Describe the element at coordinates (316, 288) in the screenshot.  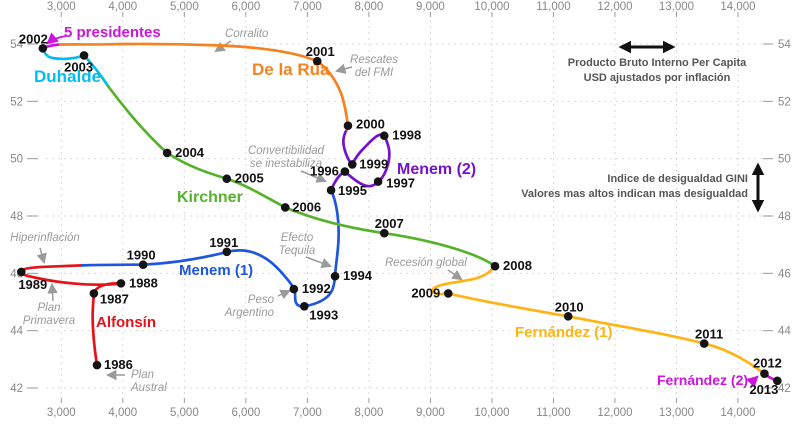
I see `year-label-1992: 1992` at that location.